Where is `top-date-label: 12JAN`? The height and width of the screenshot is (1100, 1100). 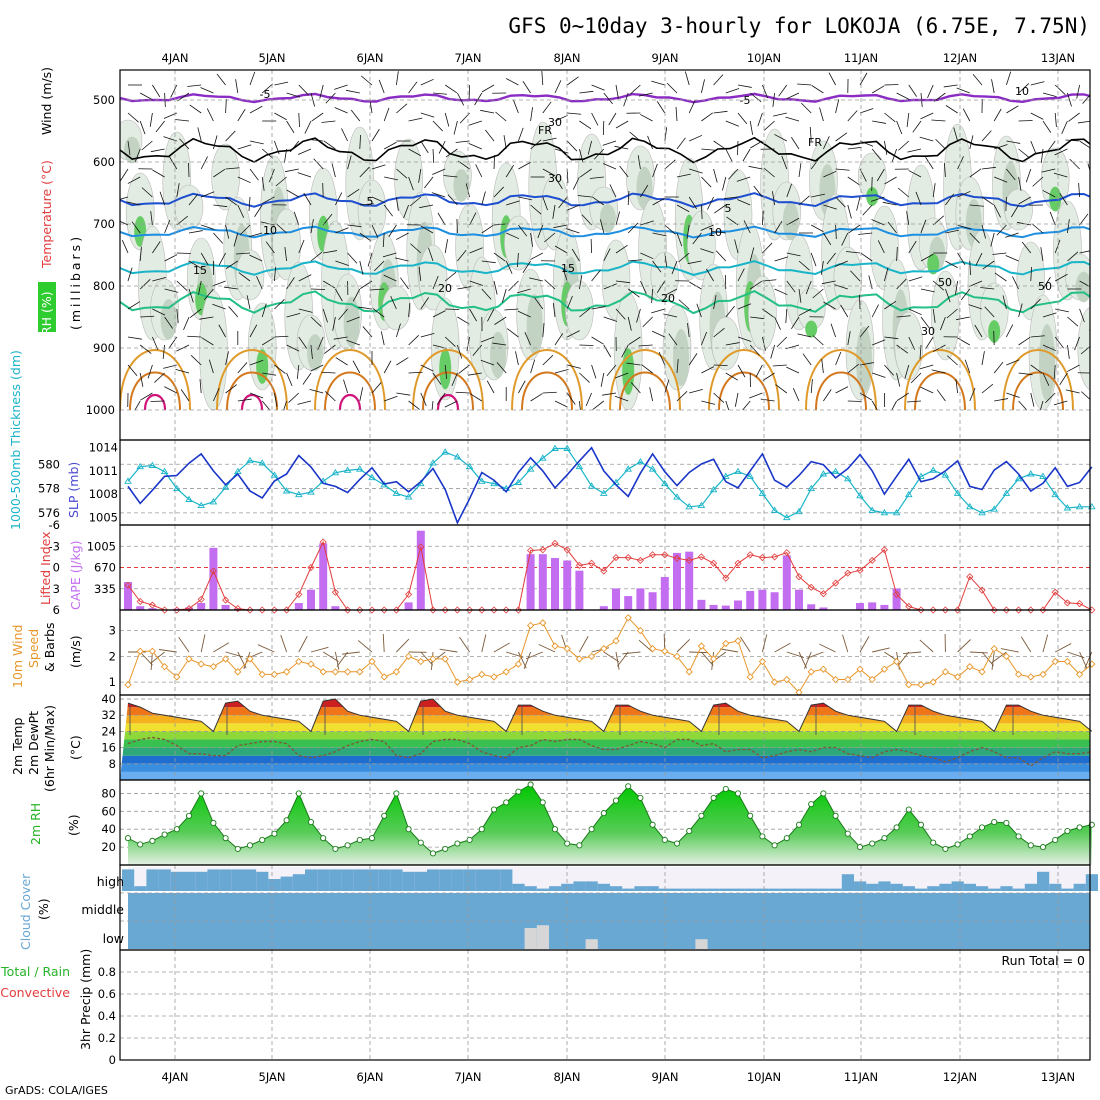 top-date-label: 12JAN is located at coordinates (960, 58).